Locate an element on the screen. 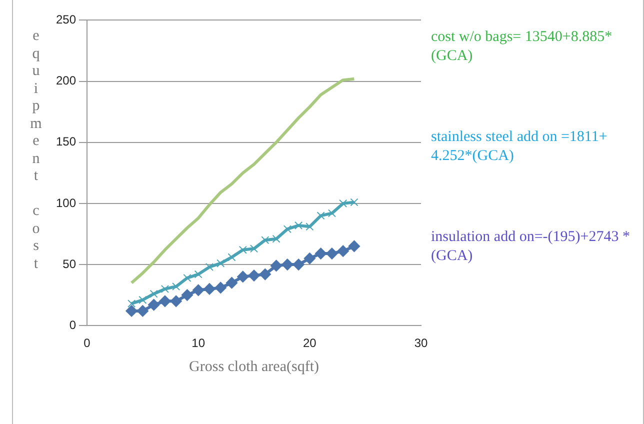  y-tick-label: 250 is located at coordinates (66, 19).